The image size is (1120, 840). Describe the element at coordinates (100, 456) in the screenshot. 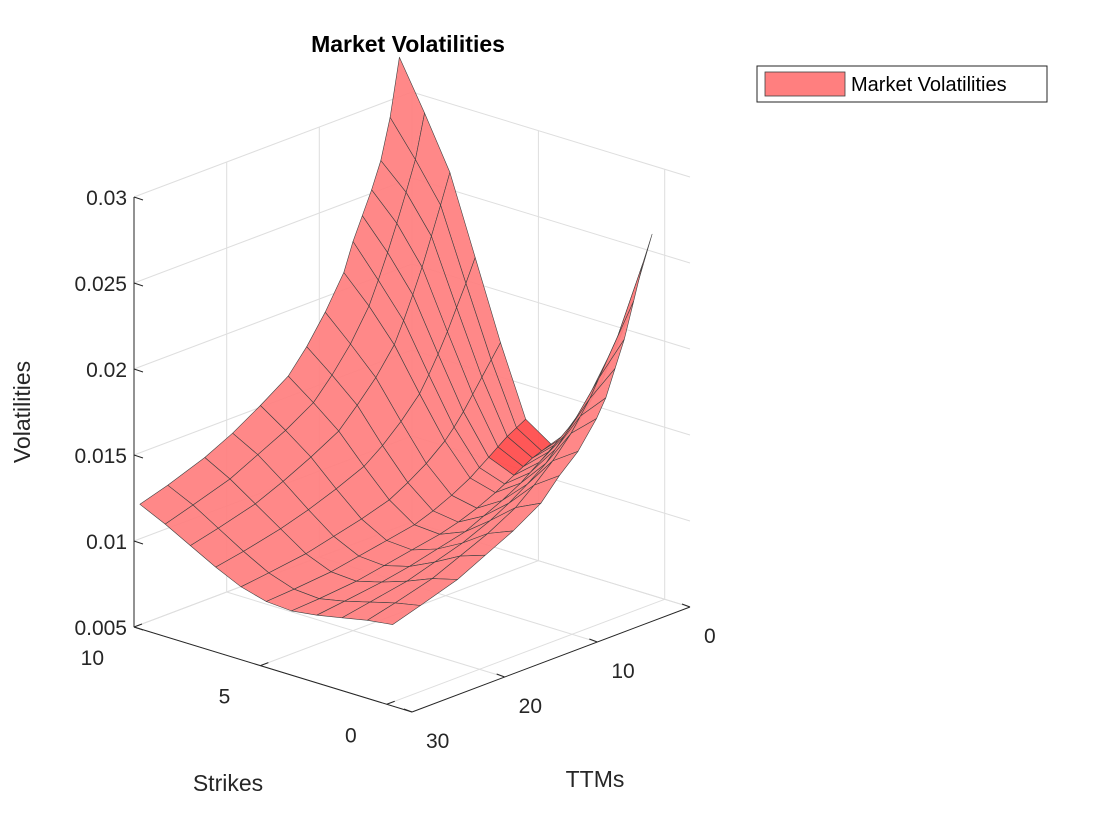

I see `z-tick-label: 0.015` at that location.